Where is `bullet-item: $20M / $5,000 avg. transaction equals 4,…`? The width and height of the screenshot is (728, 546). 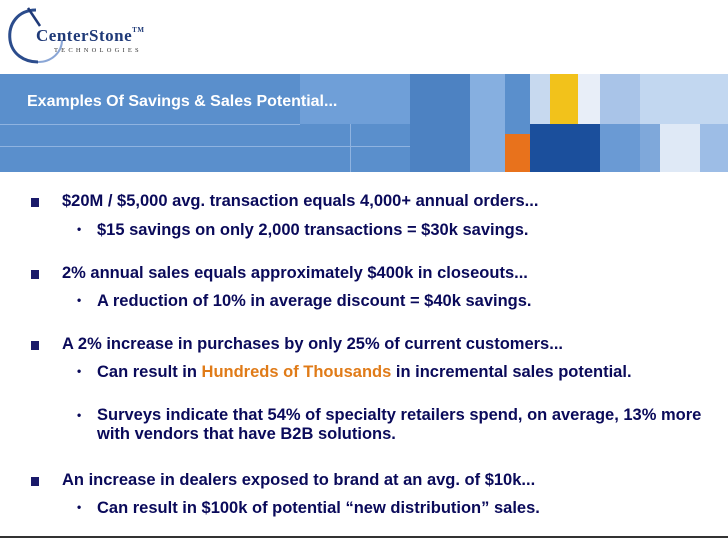 bullet-item: $20M / $5,000 avg. transaction equals 4,… is located at coordinates (300, 201).